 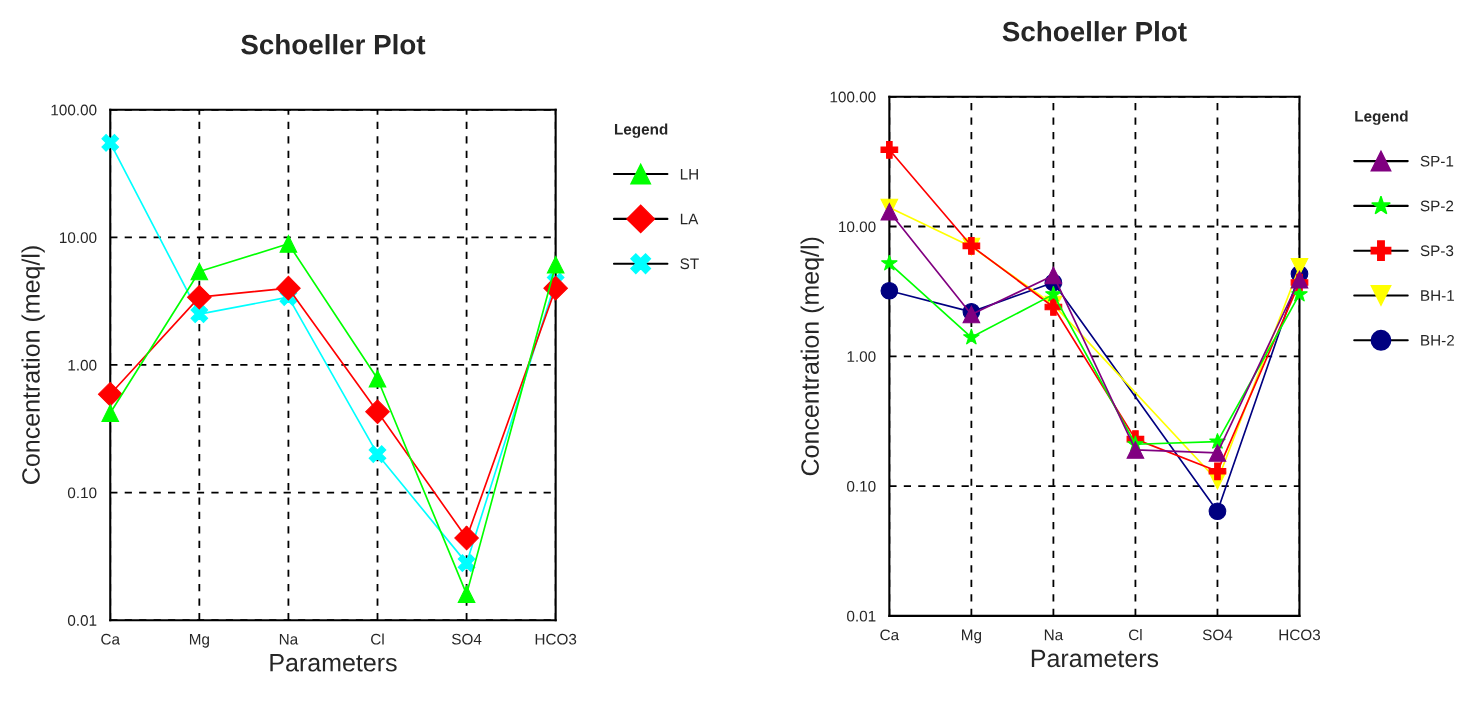 What do you see at coordinates (1437, 206) in the screenshot?
I see `legend-label: SP-2` at bounding box center [1437, 206].